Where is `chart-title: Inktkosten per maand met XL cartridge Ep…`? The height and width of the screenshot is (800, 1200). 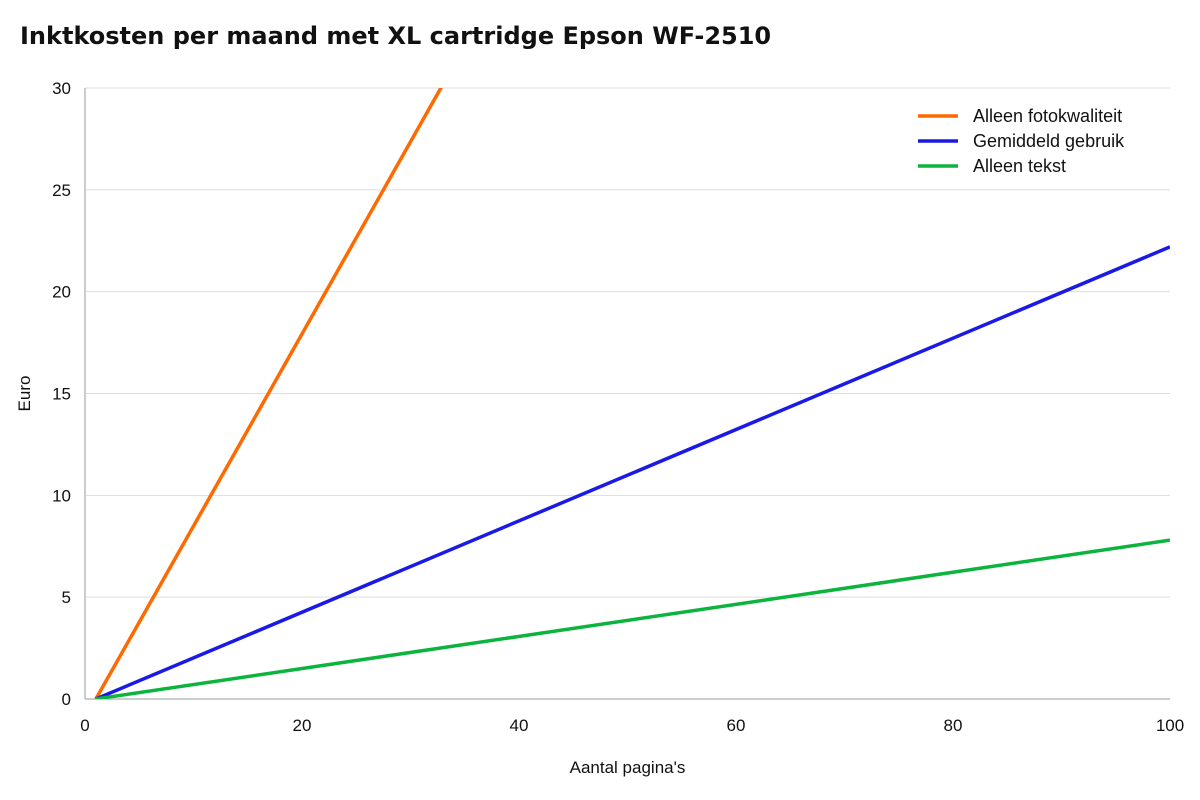
chart-title: Inktkosten per maand met XL cartridge Ep… is located at coordinates (396, 36).